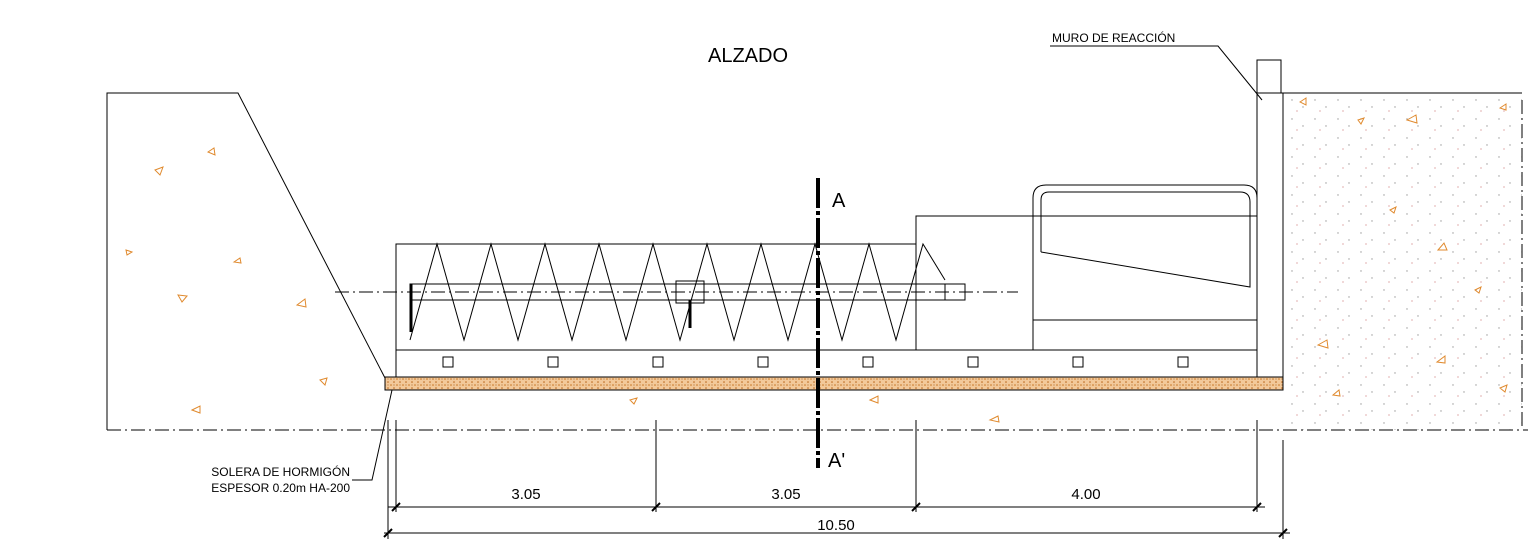  What do you see at coordinates (1270, 241) in the screenshot?
I see `reaction-wall` at bounding box center [1270, 241].